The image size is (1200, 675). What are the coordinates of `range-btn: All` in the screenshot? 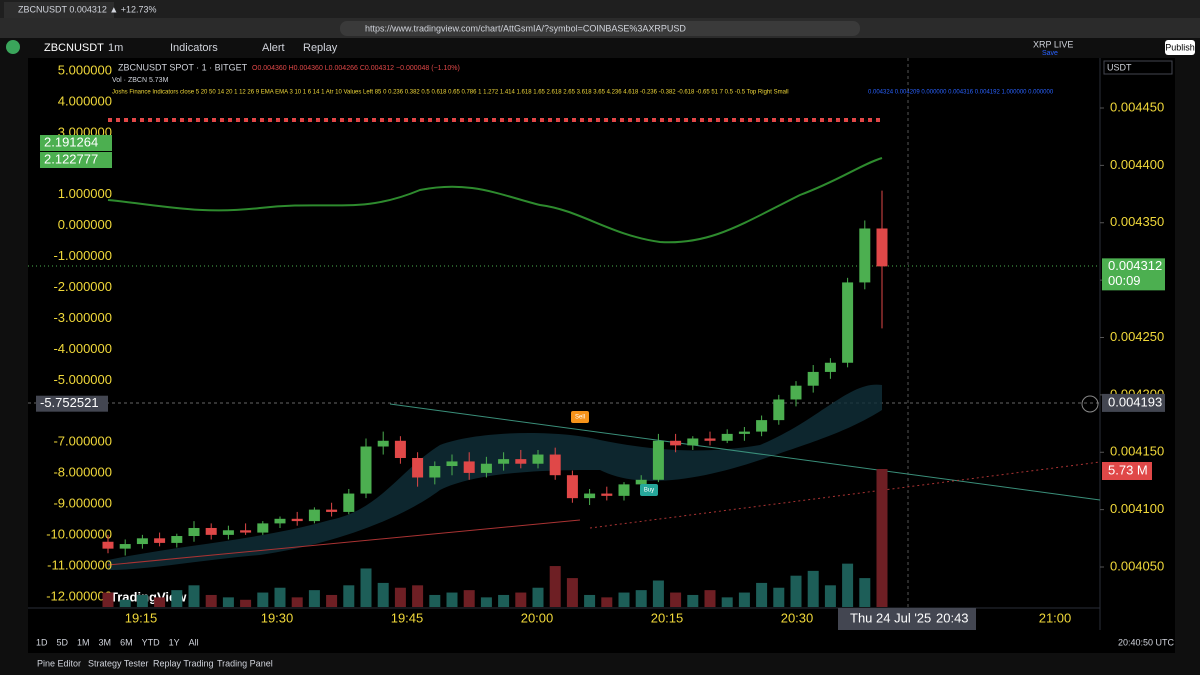 It's located at (194, 642).